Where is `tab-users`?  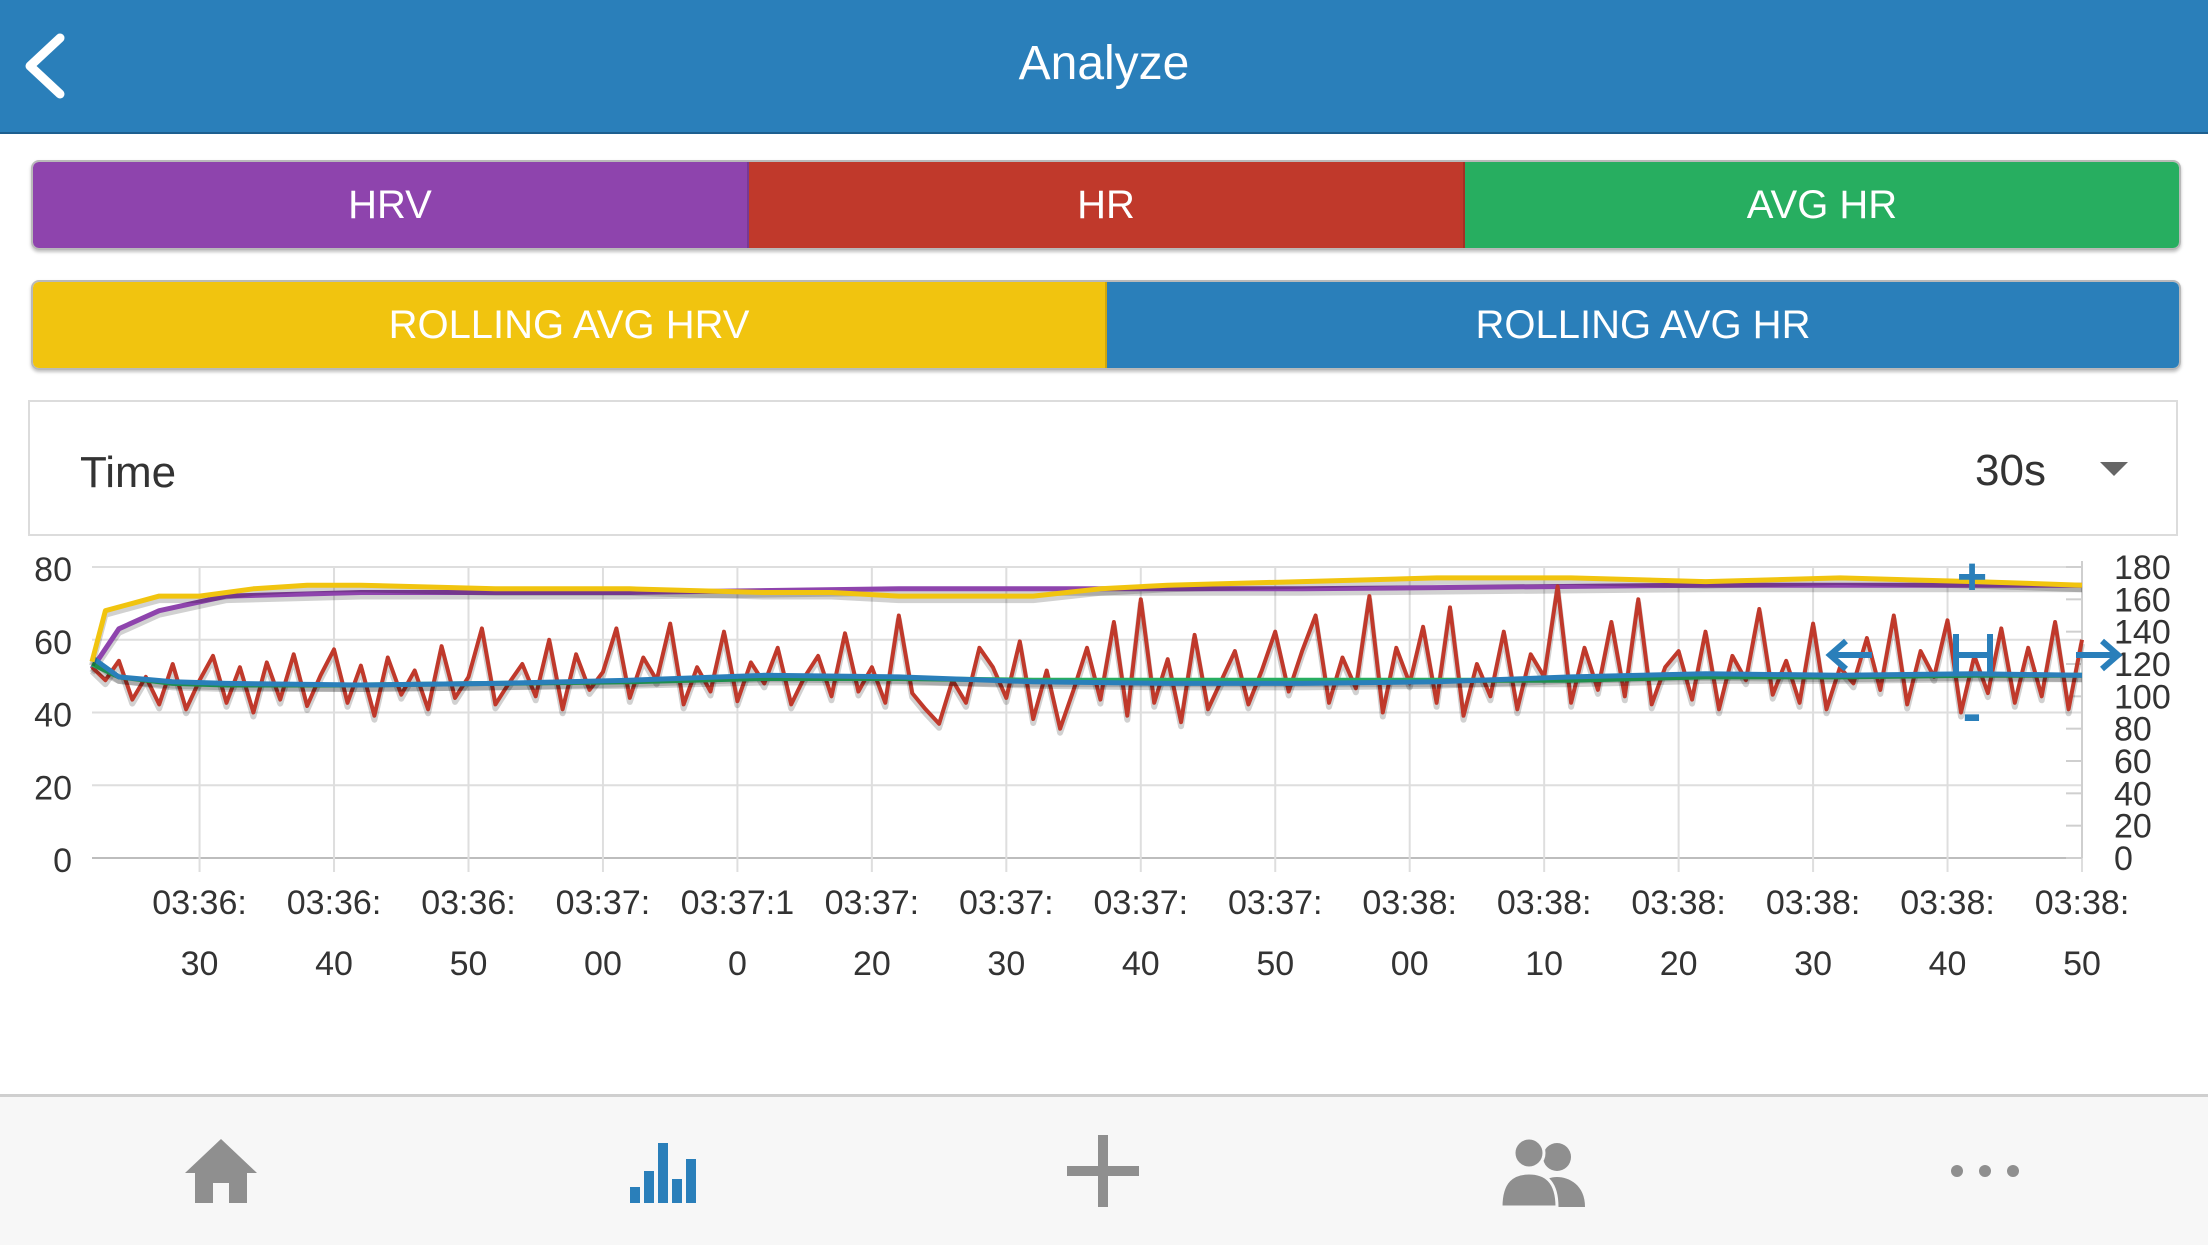
tab-users is located at coordinates (1543, 1171).